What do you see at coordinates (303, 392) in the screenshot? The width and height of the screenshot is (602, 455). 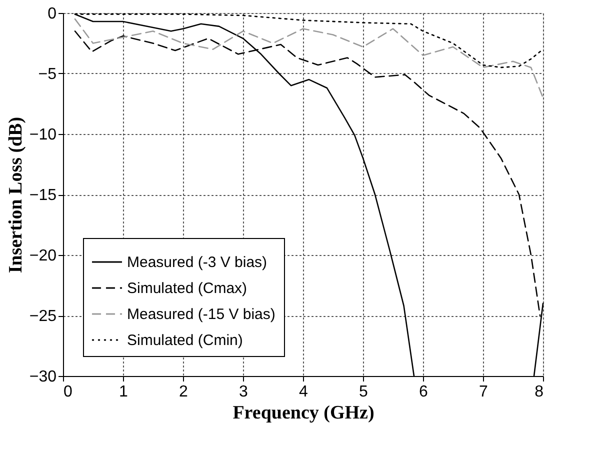 I see `x-tick-label: 4` at bounding box center [303, 392].